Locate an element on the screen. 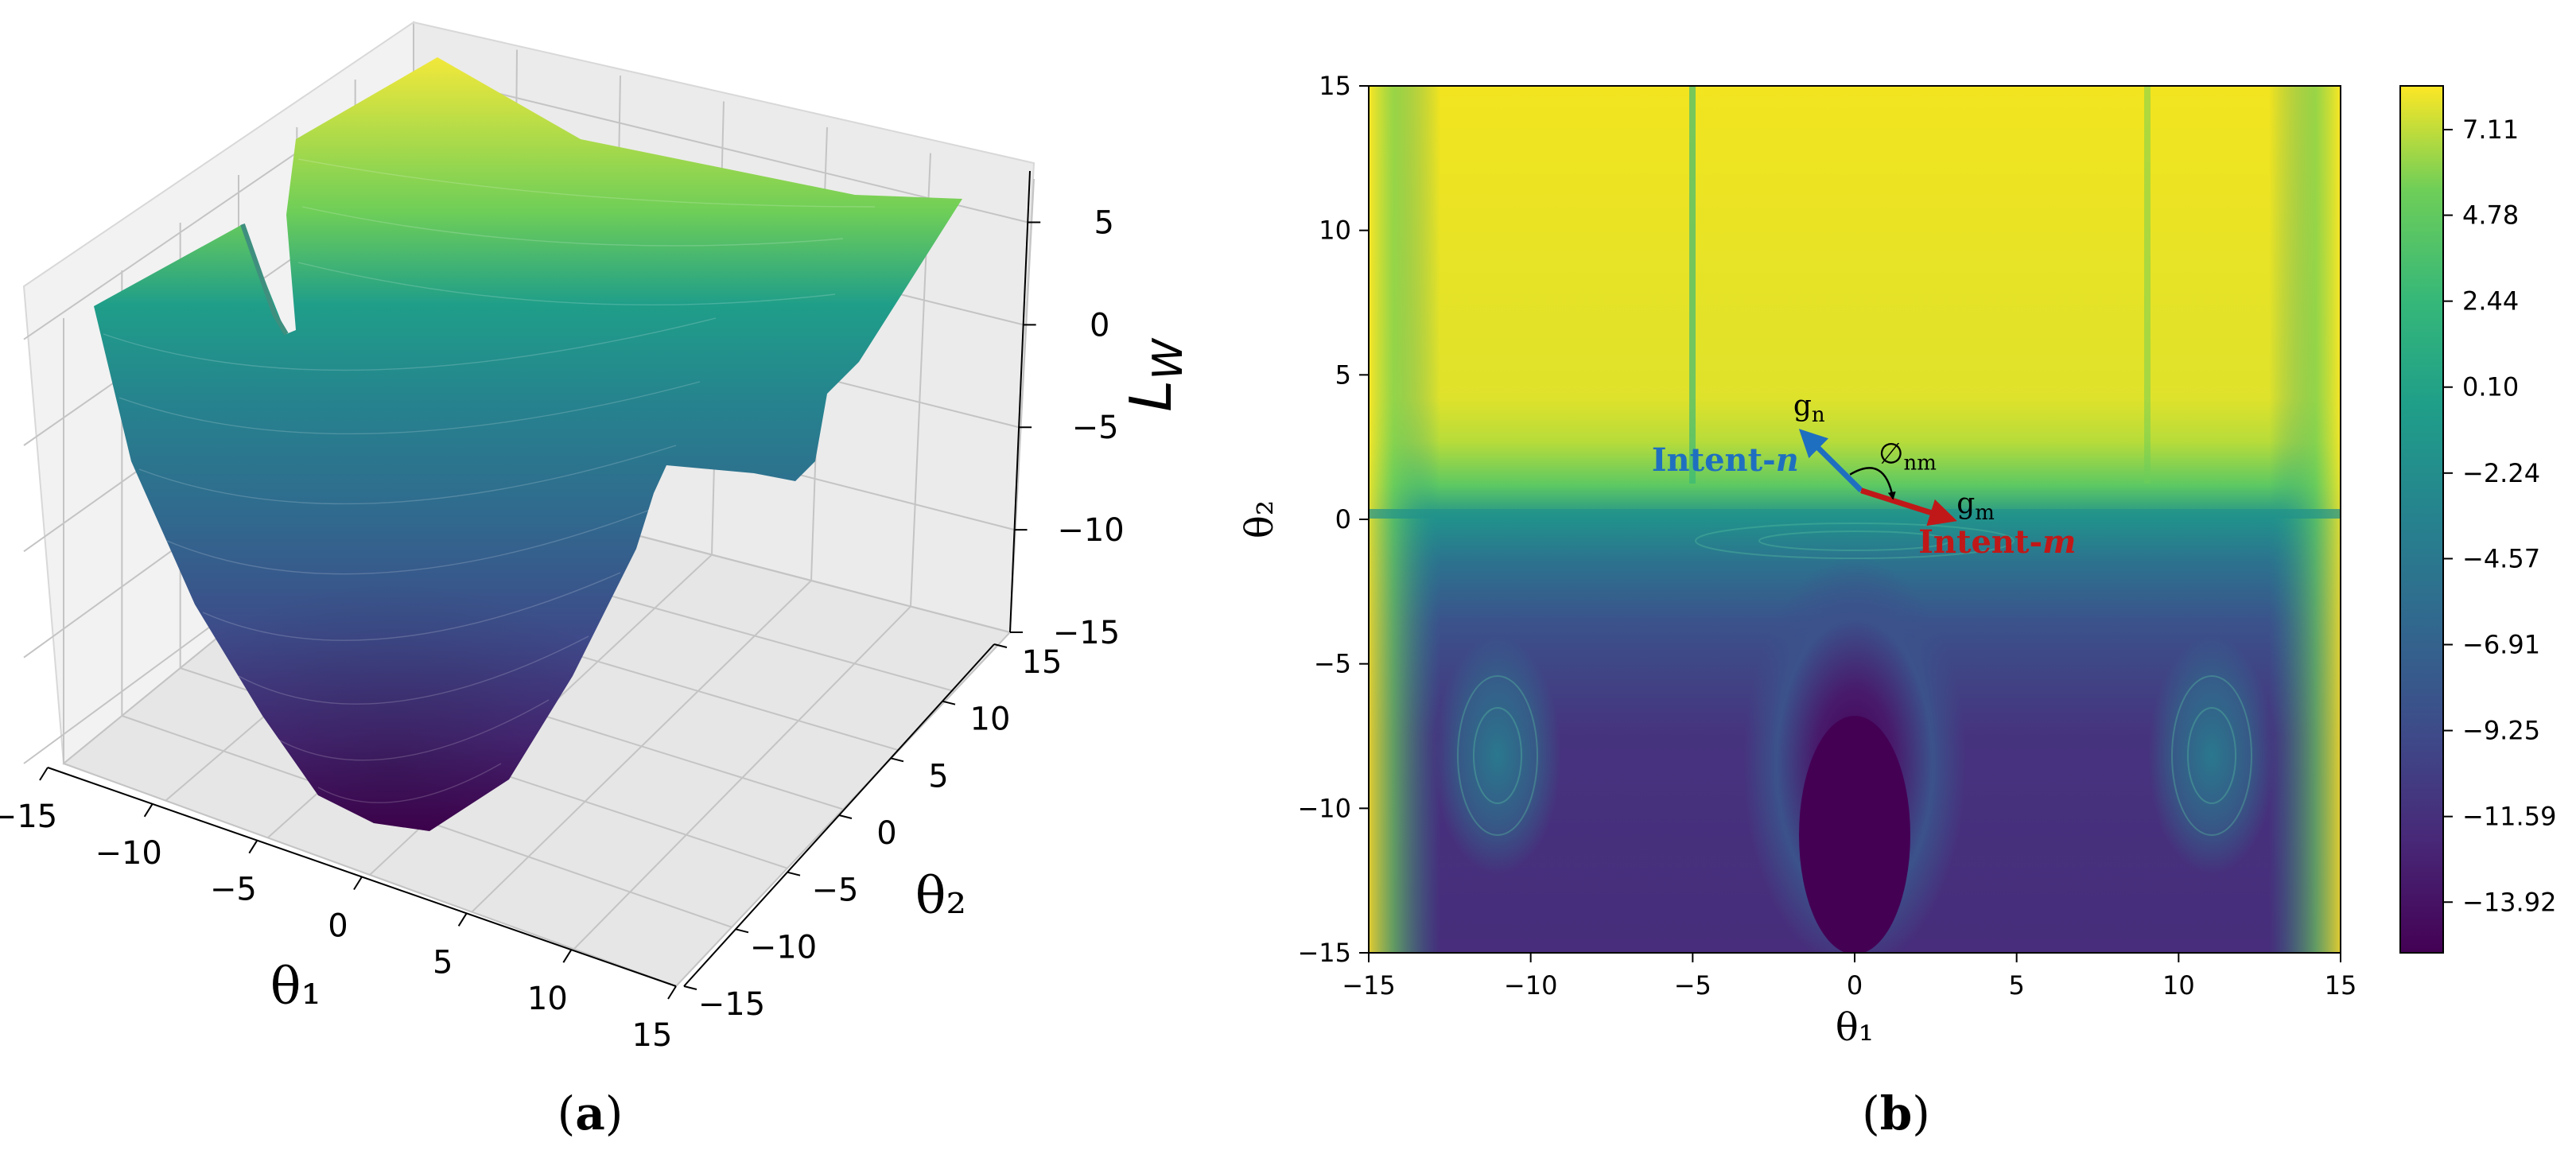 The image size is (2576, 1158). heatmap-x-label: θ₁ is located at coordinates (1855, 1027).